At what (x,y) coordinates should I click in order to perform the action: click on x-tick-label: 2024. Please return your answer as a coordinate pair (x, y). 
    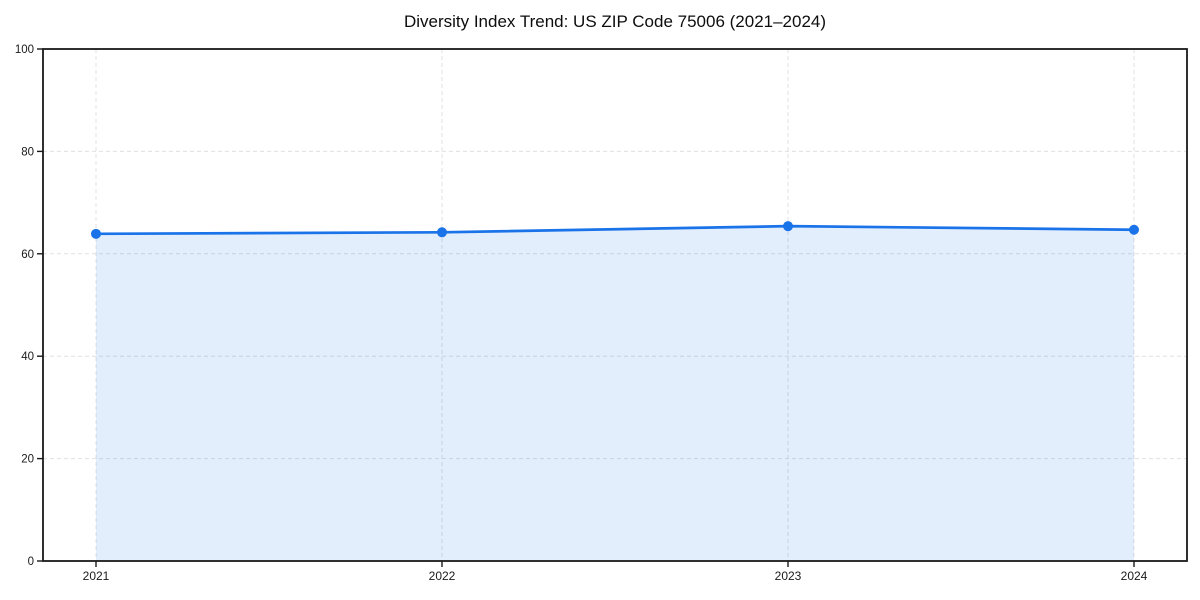
    Looking at the image, I should click on (1134, 576).